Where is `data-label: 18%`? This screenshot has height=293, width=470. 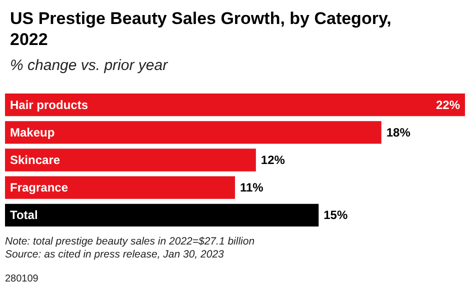
data-label: 18% is located at coordinates (398, 132).